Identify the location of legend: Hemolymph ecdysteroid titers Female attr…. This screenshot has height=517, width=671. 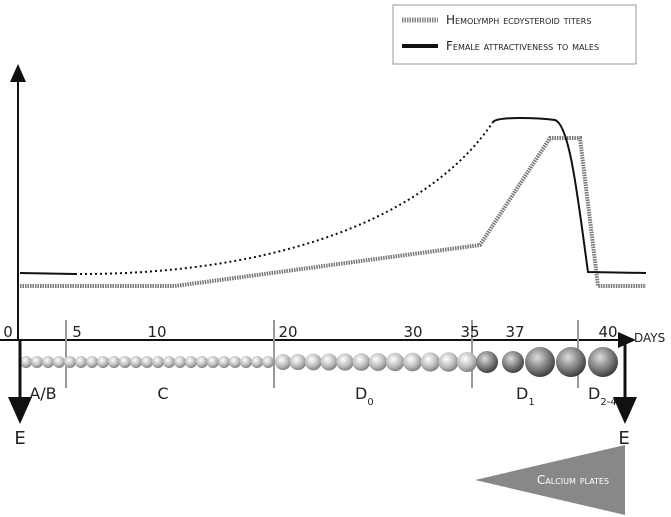
(514, 34).